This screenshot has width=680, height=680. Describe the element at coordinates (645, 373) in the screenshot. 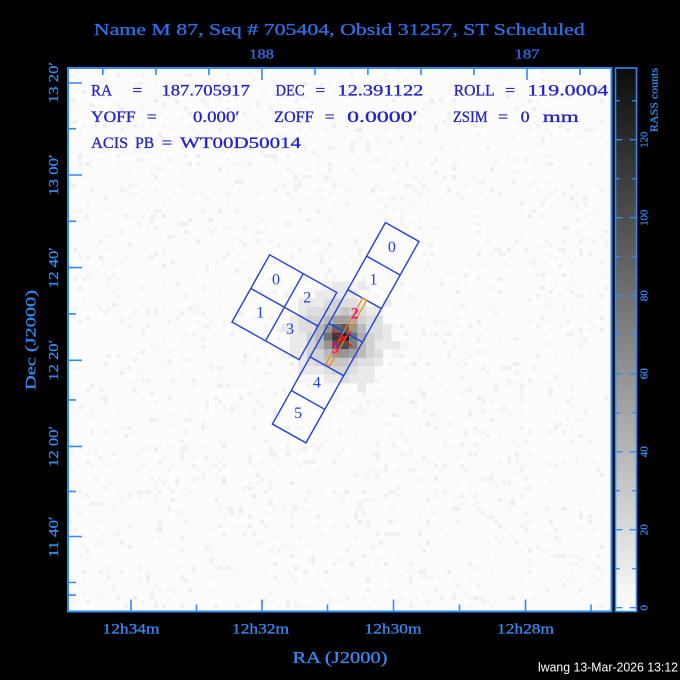

I see `svg-text: 60` at that location.